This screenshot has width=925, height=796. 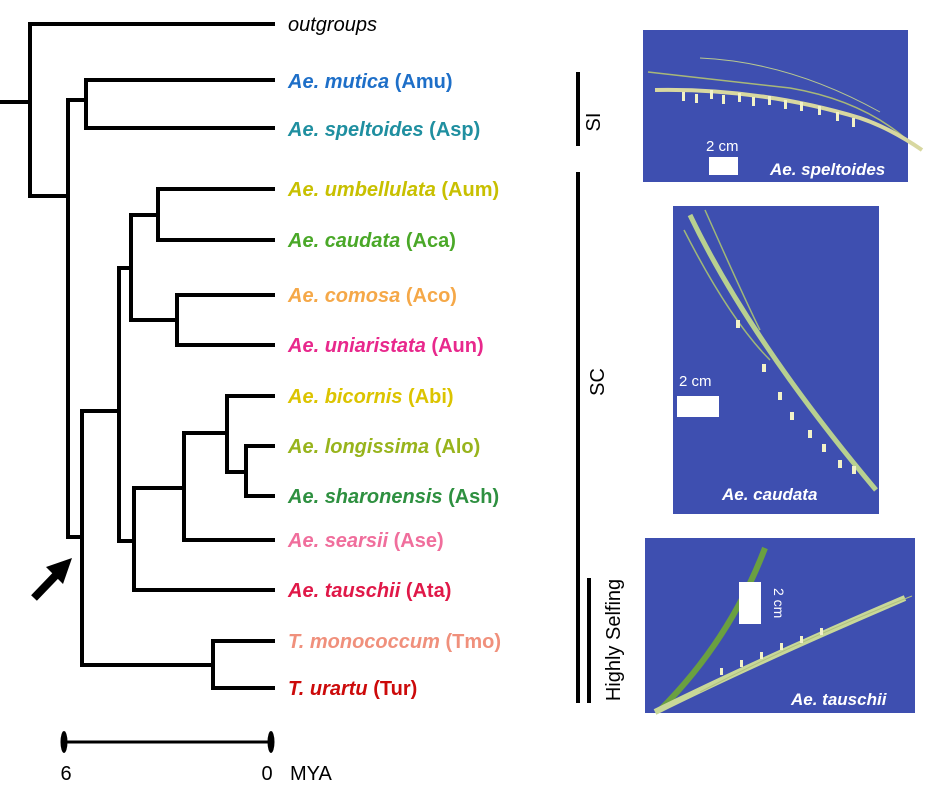 What do you see at coordinates (371, 241) in the screenshot?
I see `taxon-label-caudata: Ae. caudata (Aca)` at bounding box center [371, 241].